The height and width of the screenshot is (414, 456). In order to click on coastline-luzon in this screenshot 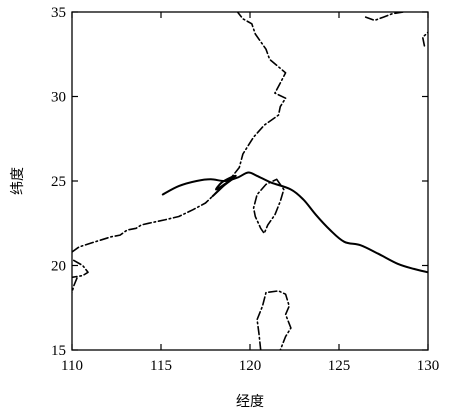, I will do `click(274, 320)`.